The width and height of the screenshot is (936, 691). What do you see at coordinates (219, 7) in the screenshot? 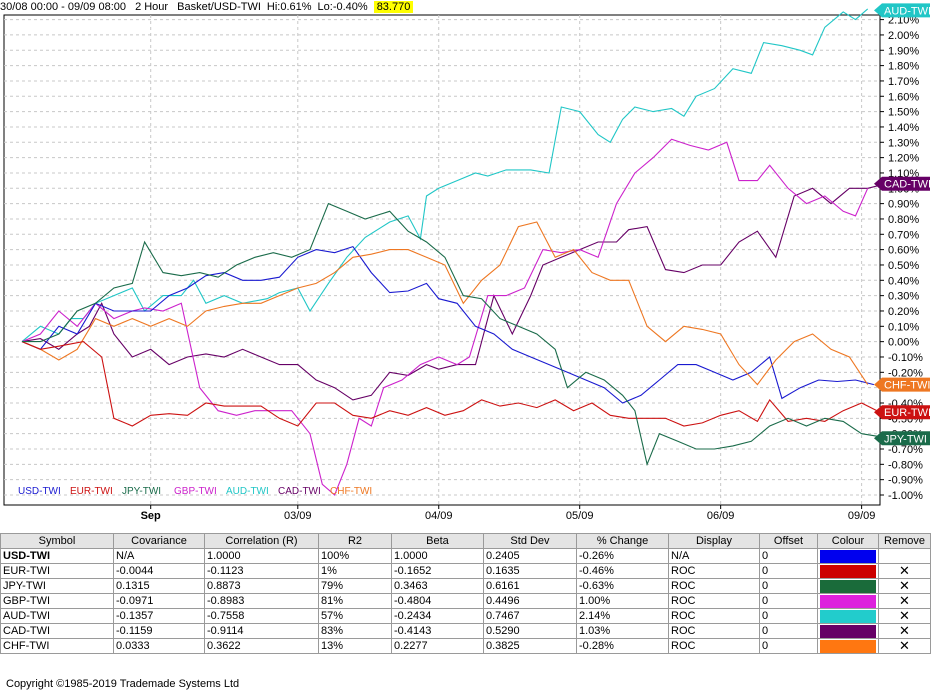
I see `instrument: Basket/USD-TWI` at bounding box center [219, 7].